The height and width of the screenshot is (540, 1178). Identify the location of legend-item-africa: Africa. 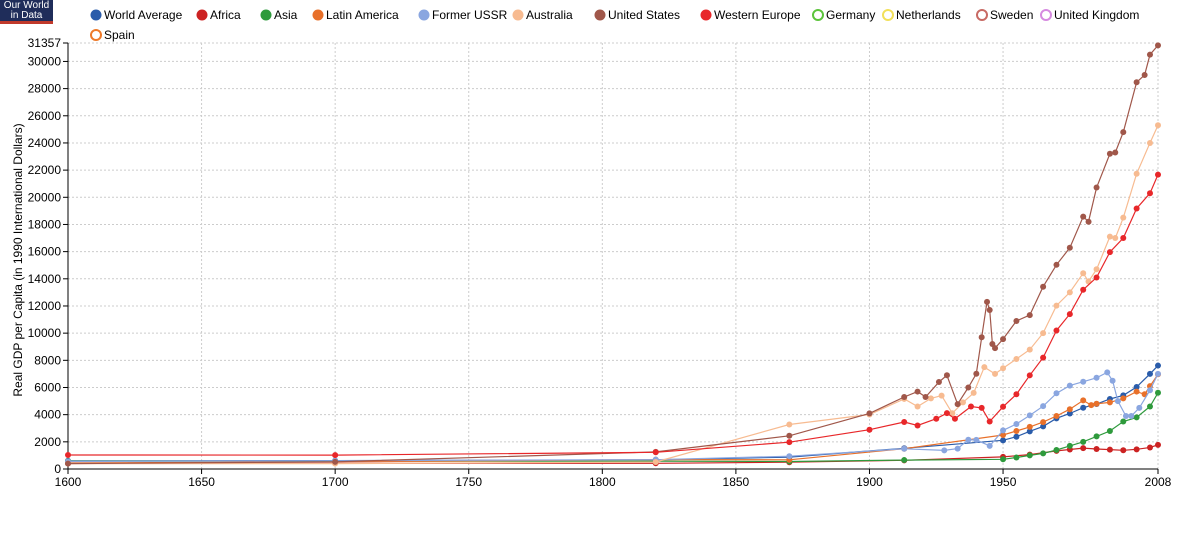
(219, 15).